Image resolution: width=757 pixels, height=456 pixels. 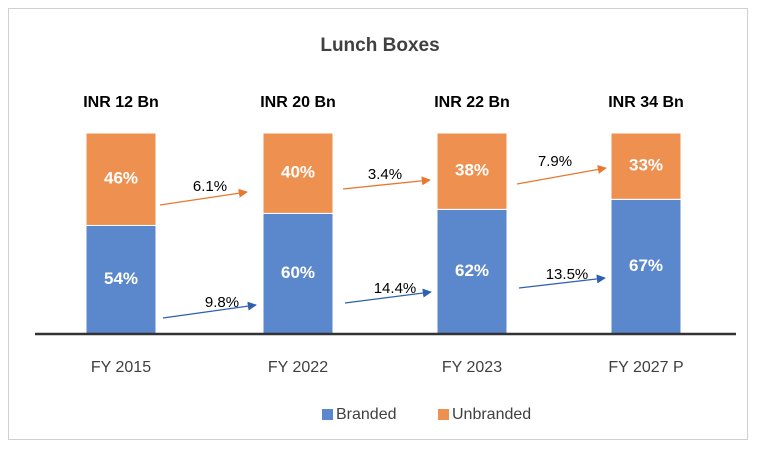 I want to click on data-label: 54%, so click(x=121, y=278).